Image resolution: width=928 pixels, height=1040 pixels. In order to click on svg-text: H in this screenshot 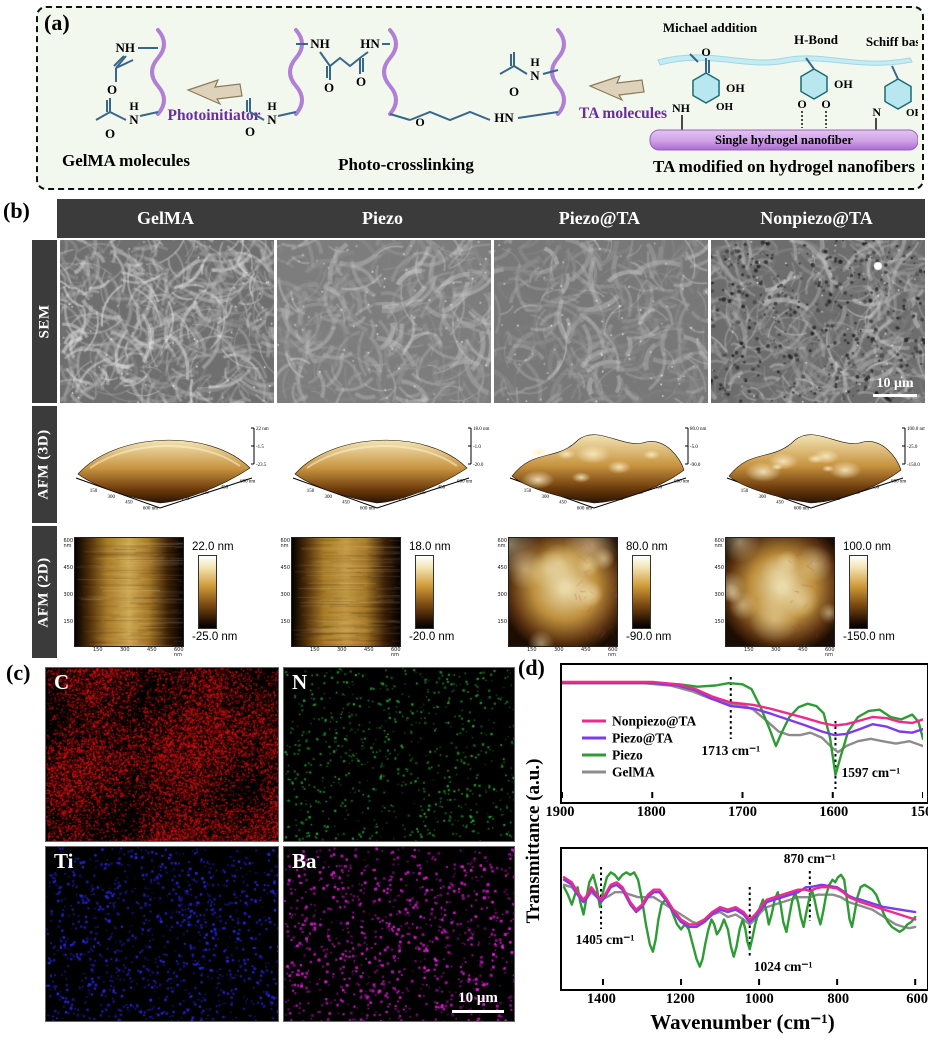, I will do `click(134, 106)`.